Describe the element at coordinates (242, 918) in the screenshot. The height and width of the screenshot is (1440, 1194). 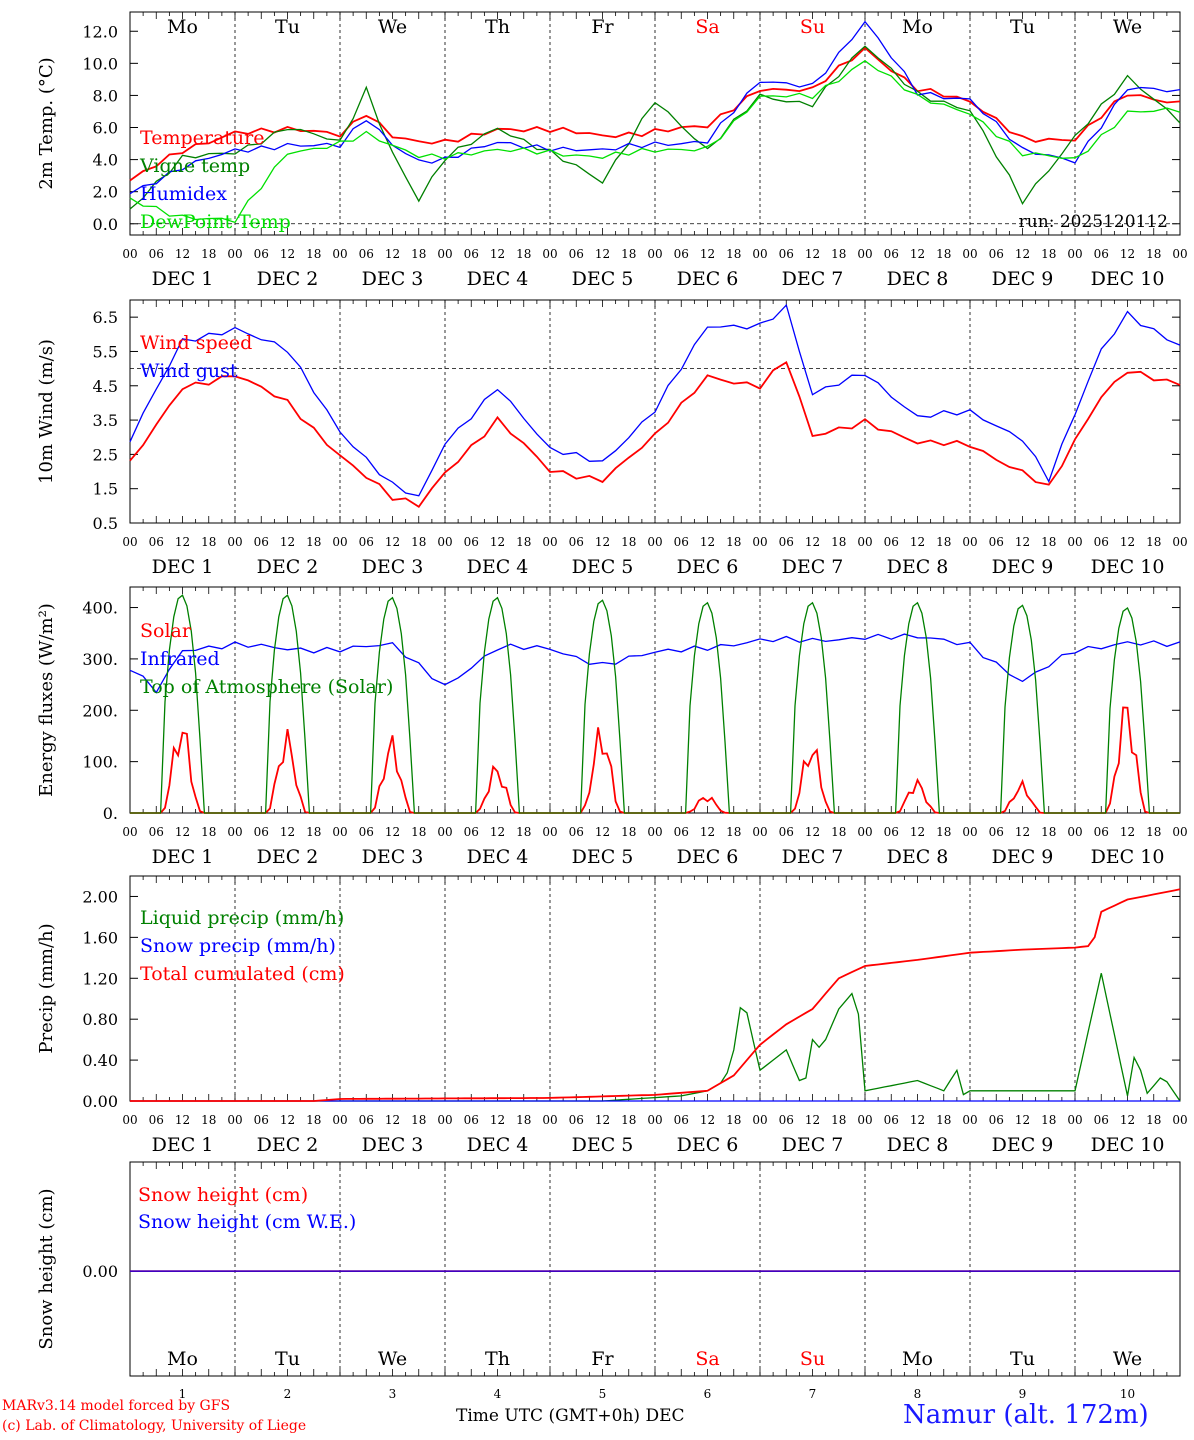
I see `legend-entry: Liquid precip (mm/h)` at that location.